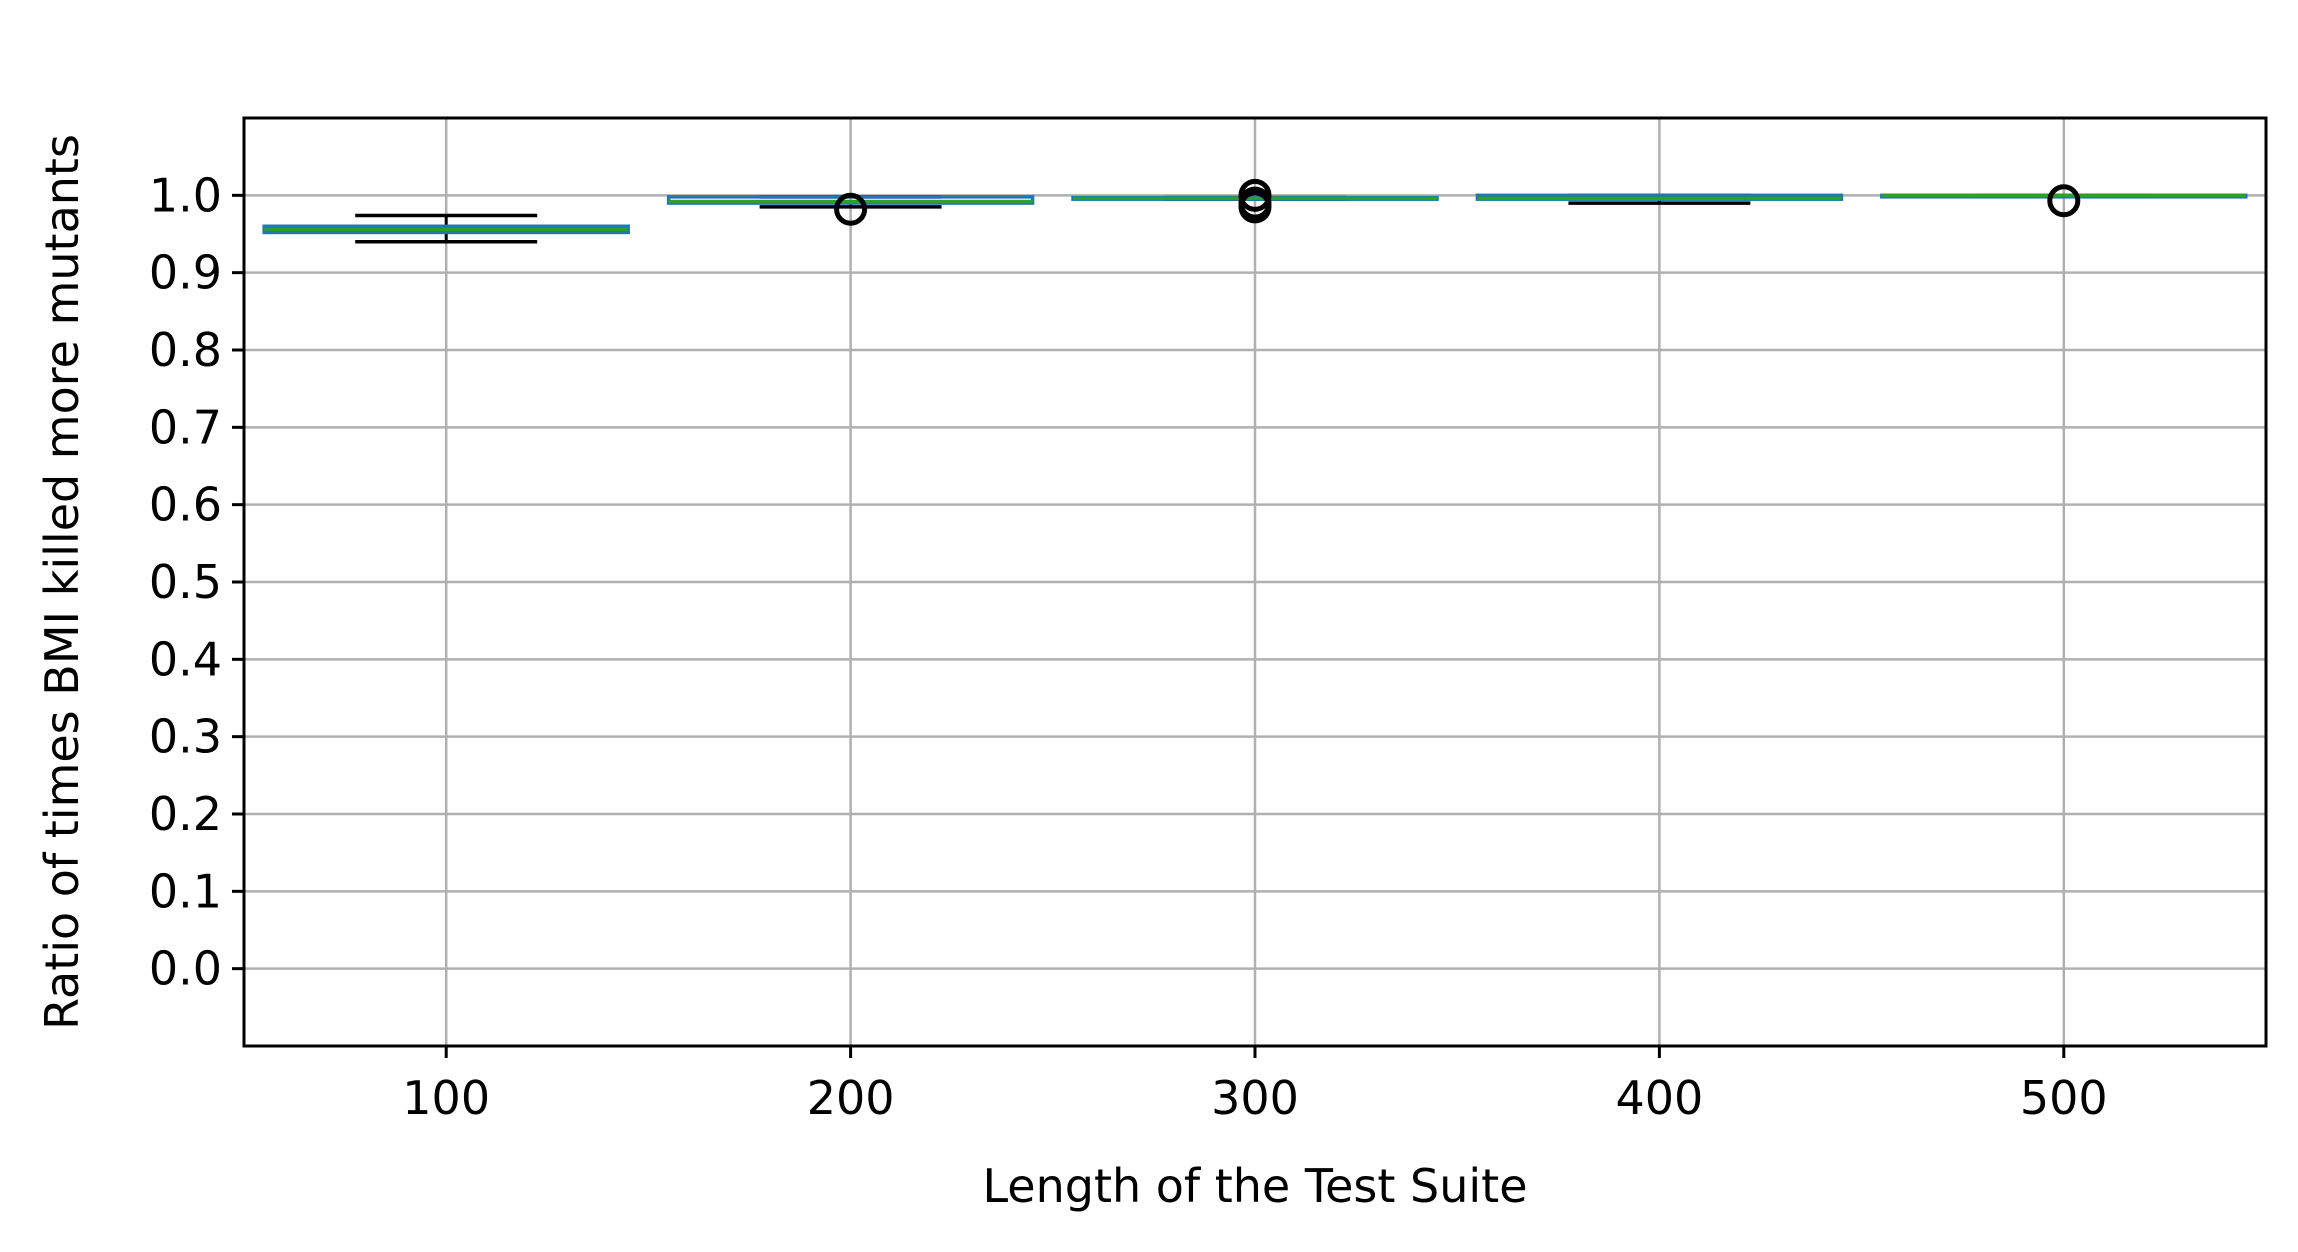 The height and width of the screenshot is (1252, 2298). What do you see at coordinates (62, 582) in the screenshot?
I see `y-axis-label: Ratio of times BMI killed more mutants` at bounding box center [62, 582].